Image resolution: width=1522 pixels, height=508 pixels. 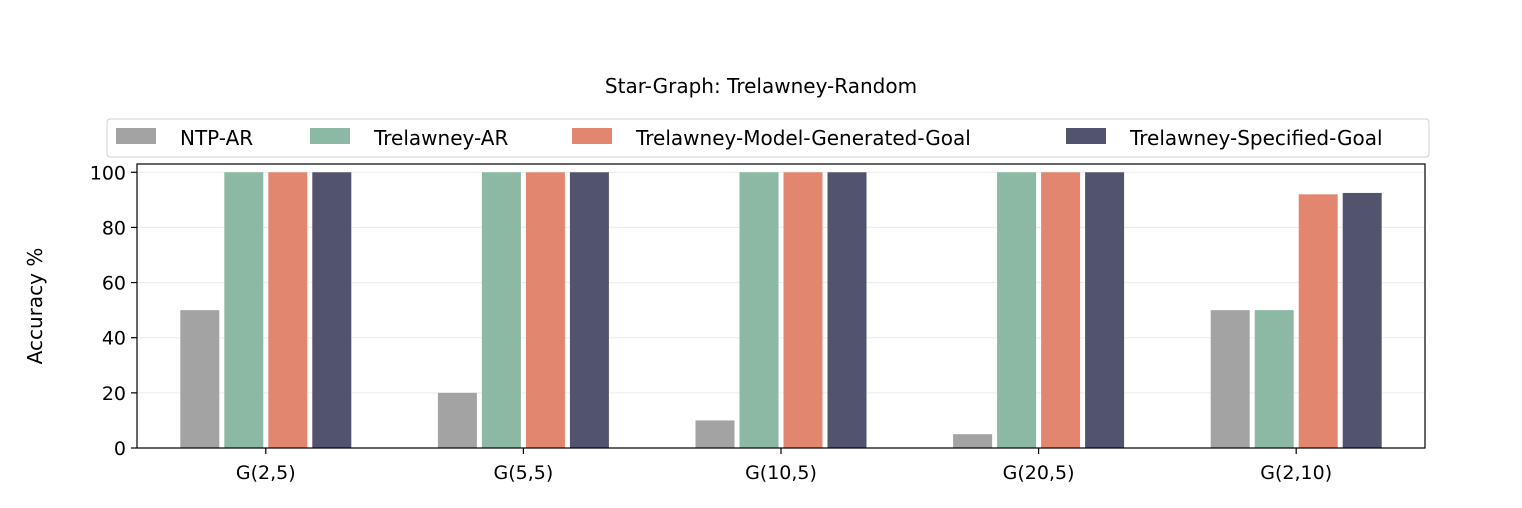 What do you see at coordinates (108, 173) in the screenshot?
I see `y-tick-label: 100` at bounding box center [108, 173].